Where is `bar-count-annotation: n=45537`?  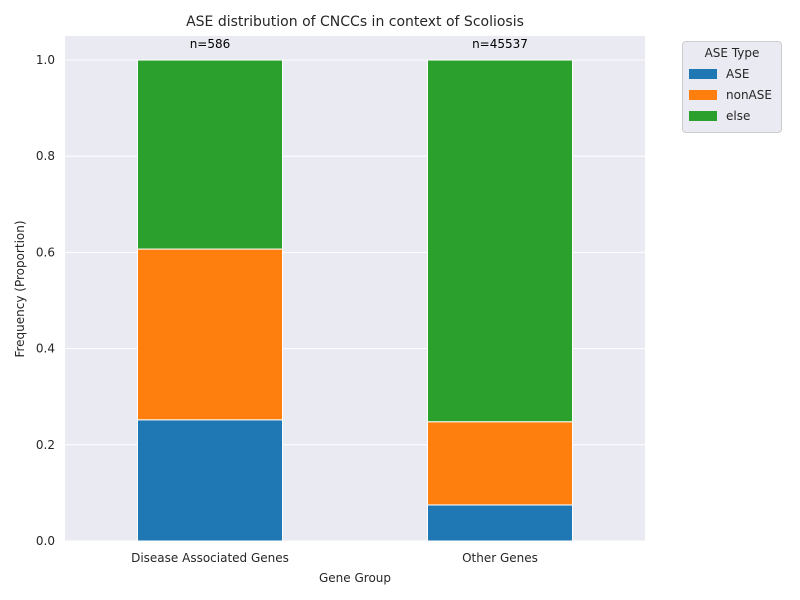 bar-count-annotation: n=45537 is located at coordinates (500, 44).